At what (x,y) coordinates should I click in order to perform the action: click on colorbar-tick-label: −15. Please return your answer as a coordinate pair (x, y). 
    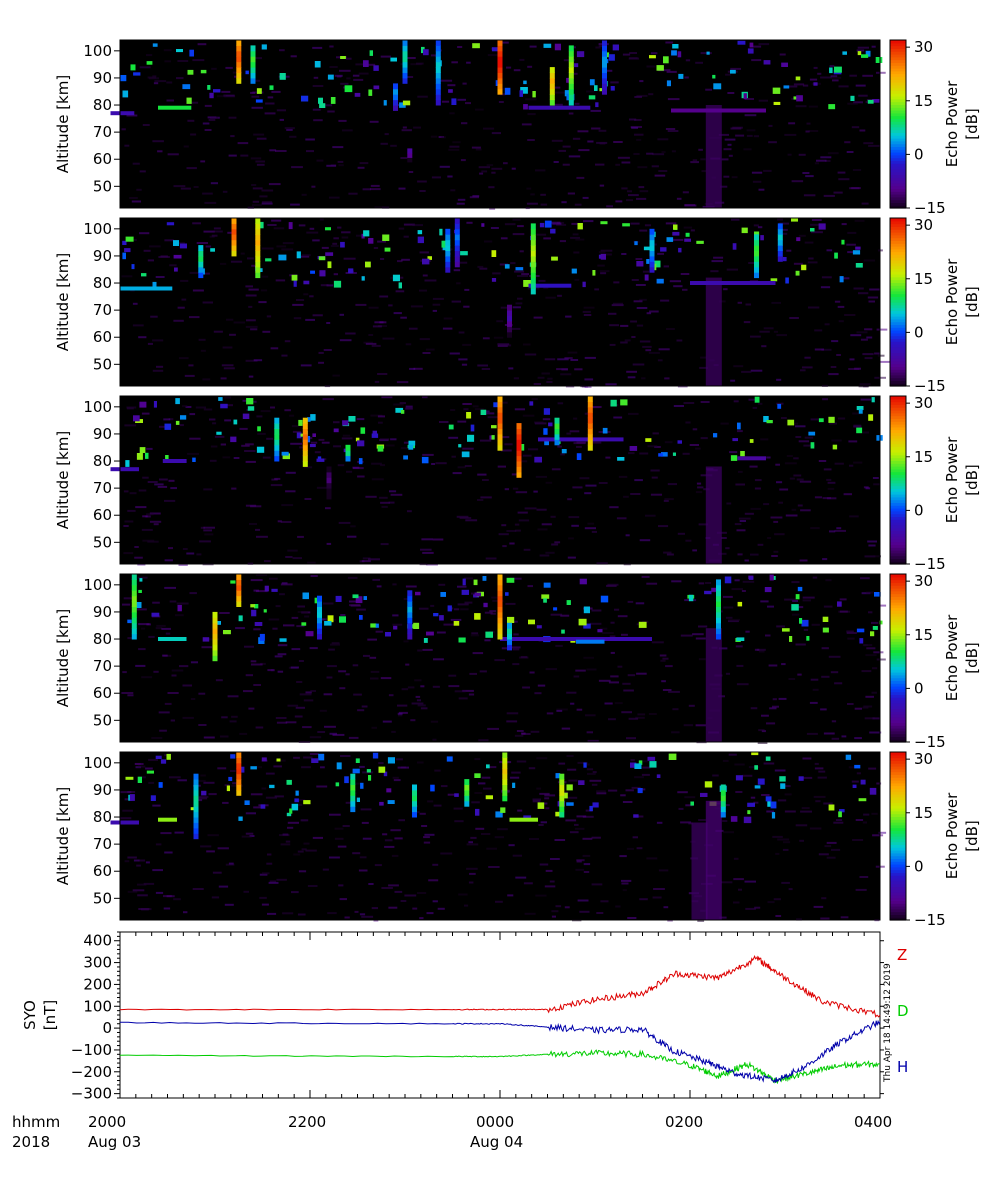
    Looking at the image, I should click on (930, 742).